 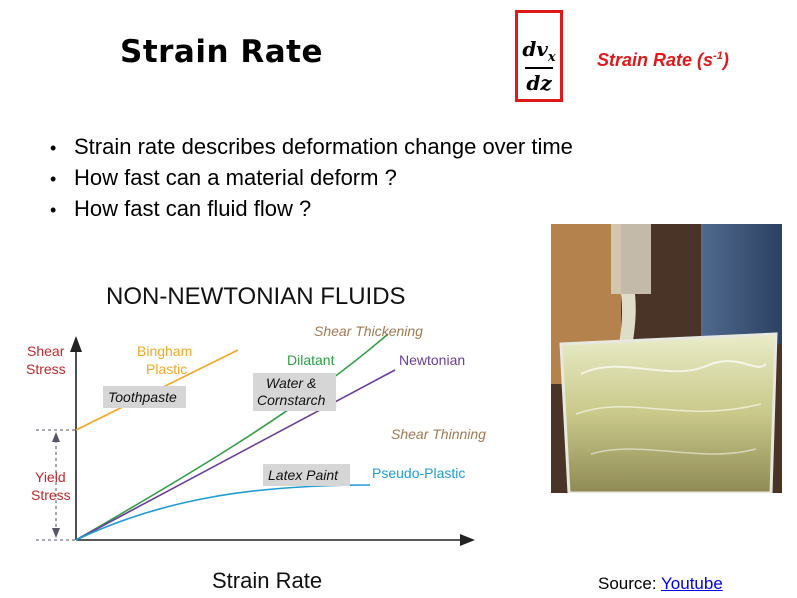 What do you see at coordinates (267, 580) in the screenshot?
I see `x-axis-label: Strain Rate` at bounding box center [267, 580].